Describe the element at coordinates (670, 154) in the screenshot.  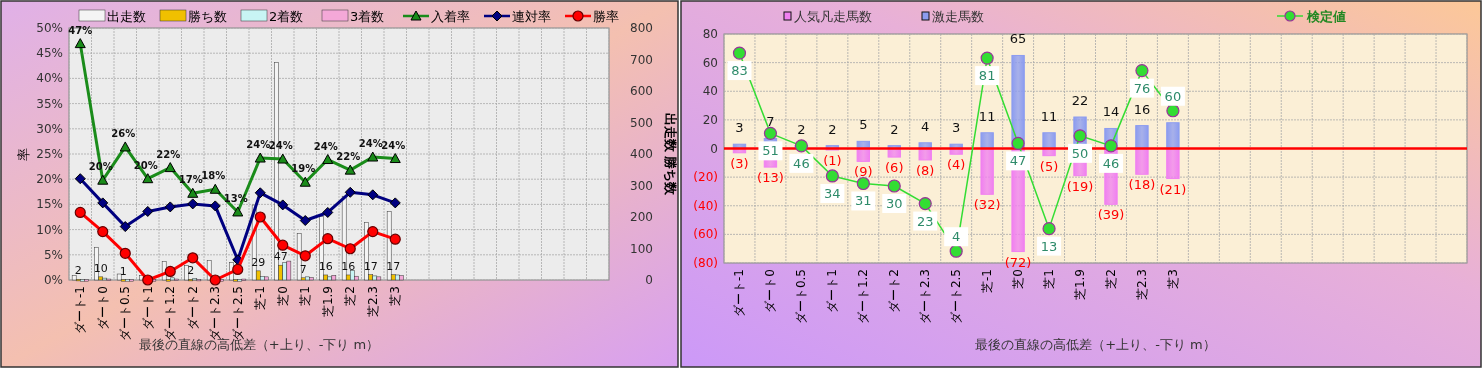
I see `y2-axis-title: 出走数 勝ち数` at that location.